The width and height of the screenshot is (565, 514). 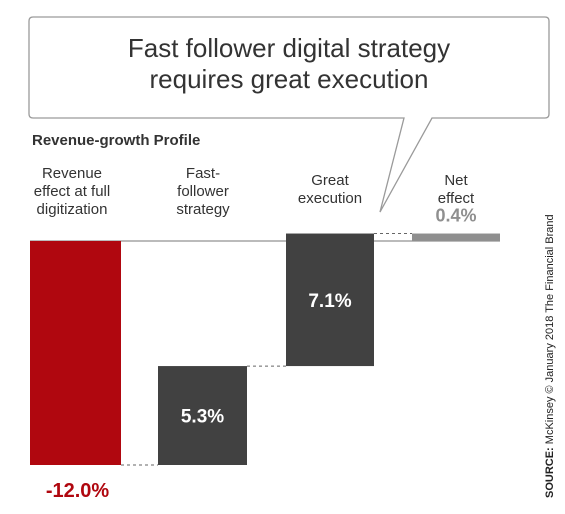 What do you see at coordinates (330, 198) in the screenshot?
I see `category-label-line: execution` at bounding box center [330, 198].